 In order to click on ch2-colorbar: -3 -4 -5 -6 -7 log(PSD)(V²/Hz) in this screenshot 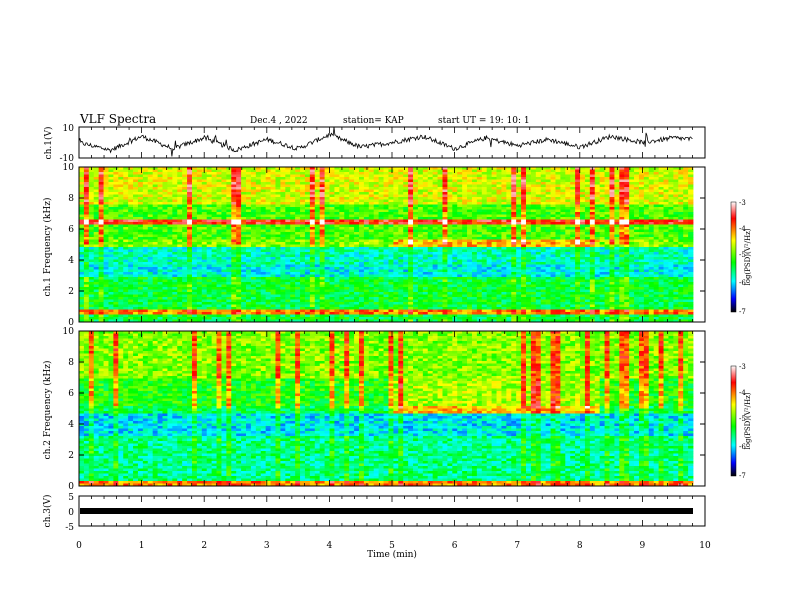, I will do `click(741, 421)`.